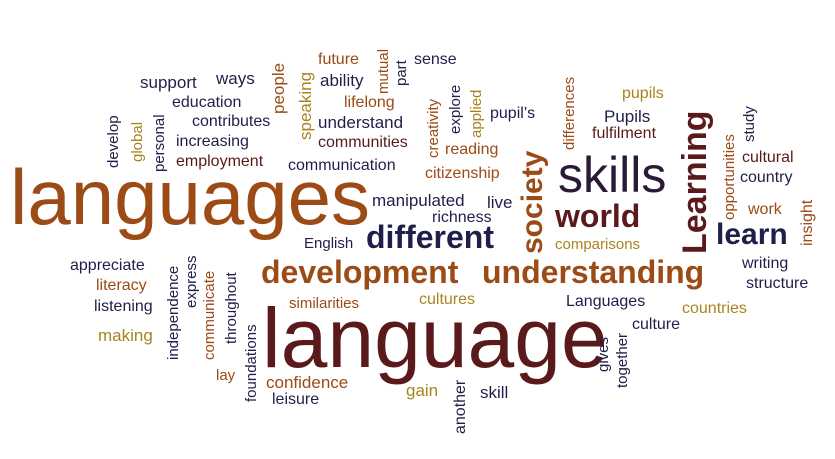 Image resolution: width=835 pixels, height=459 pixels. I want to click on word-learning: Learning, so click(695, 182).